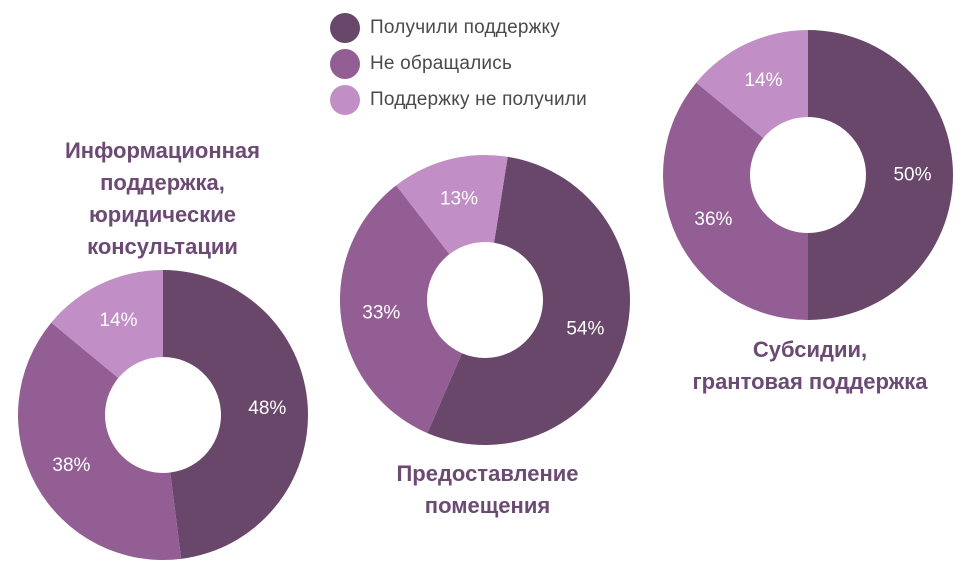  What do you see at coordinates (267, 408) in the screenshot?
I see `slice-label: 48%` at bounding box center [267, 408].